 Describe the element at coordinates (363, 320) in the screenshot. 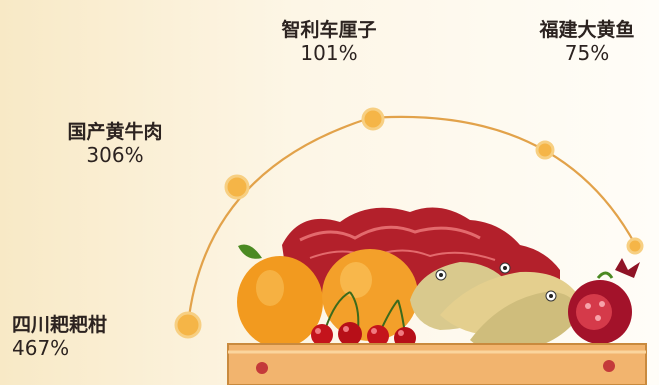

I see `cherry-illustration` at that location.